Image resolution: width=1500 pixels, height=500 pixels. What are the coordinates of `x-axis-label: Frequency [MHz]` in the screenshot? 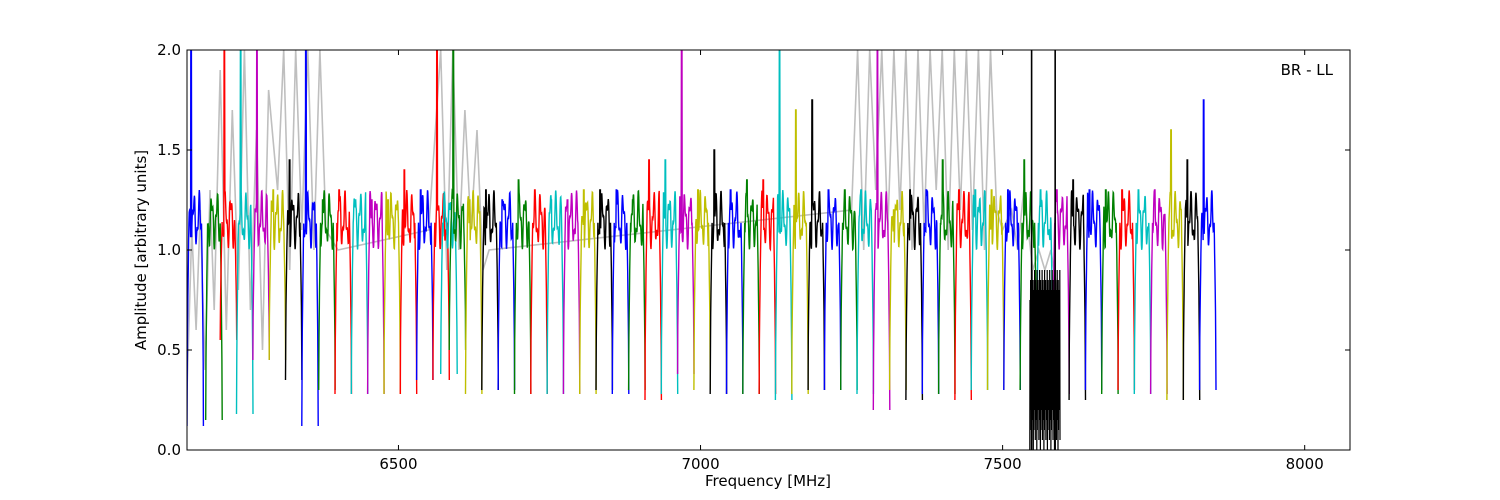 It's located at (768, 481).